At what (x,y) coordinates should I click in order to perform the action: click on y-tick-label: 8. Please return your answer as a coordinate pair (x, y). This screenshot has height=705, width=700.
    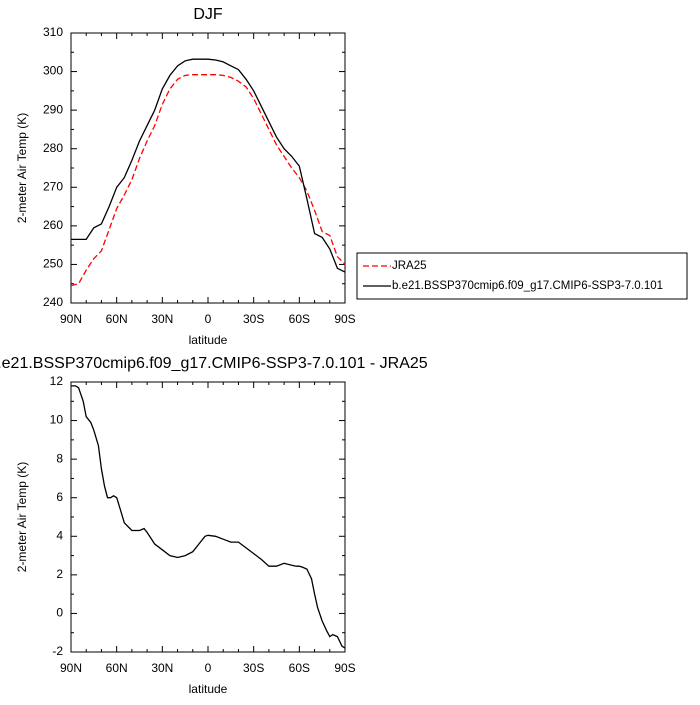
    Looking at the image, I should click on (59, 458).